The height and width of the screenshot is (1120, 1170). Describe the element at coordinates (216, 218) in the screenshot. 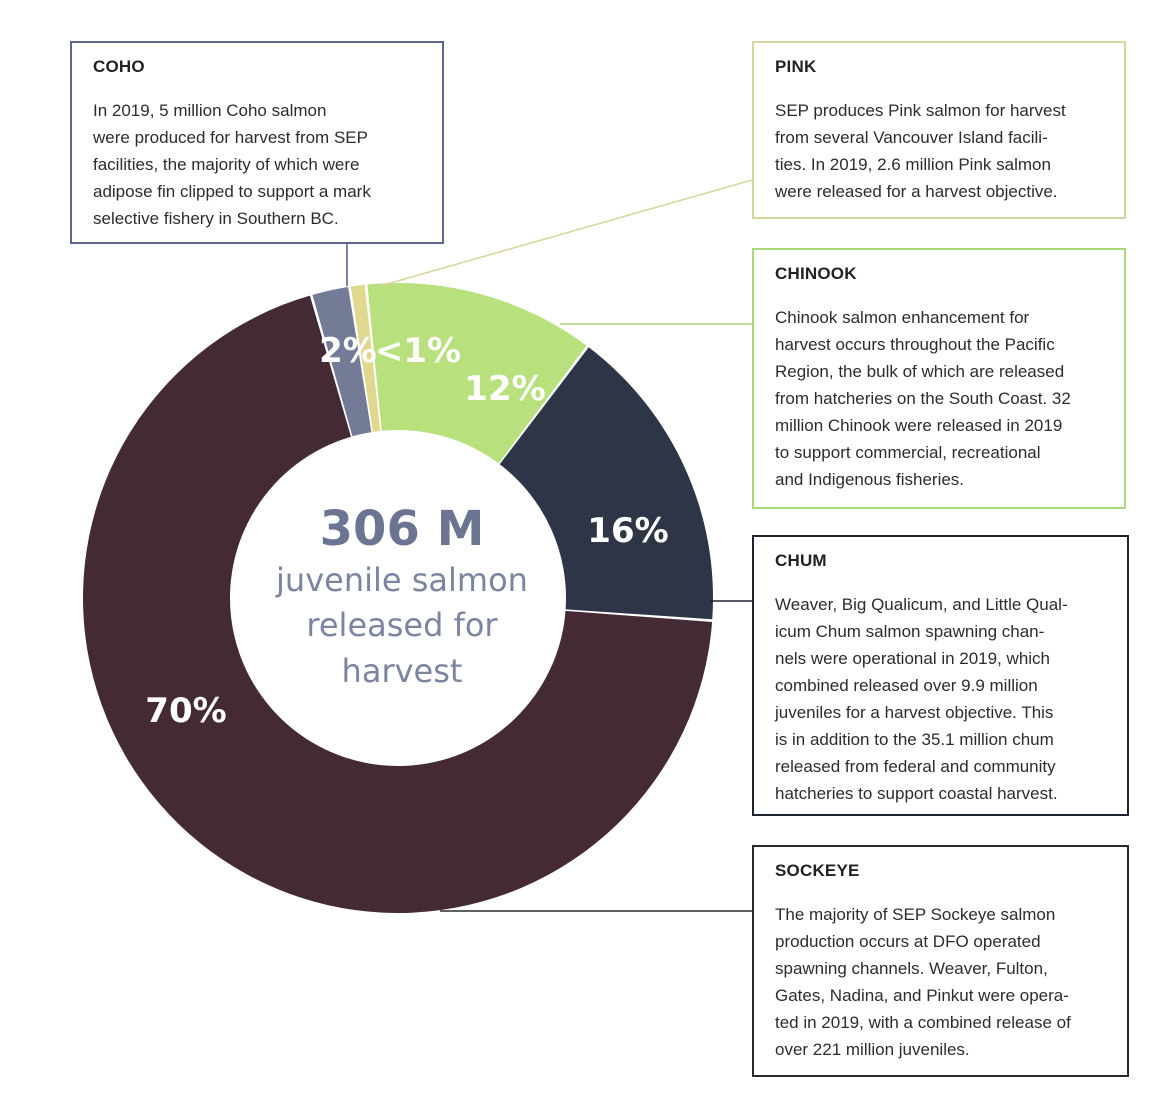

I see `coho-text-line: selective fishery in Southern BC.` at that location.